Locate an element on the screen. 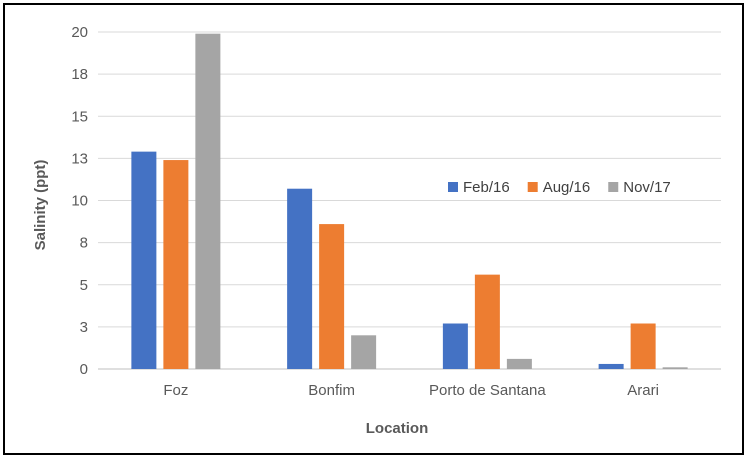 This screenshot has height=462, width=751. x-tick-labels: Foz Bonfim Porto de Santana Arari is located at coordinates (411, 390).